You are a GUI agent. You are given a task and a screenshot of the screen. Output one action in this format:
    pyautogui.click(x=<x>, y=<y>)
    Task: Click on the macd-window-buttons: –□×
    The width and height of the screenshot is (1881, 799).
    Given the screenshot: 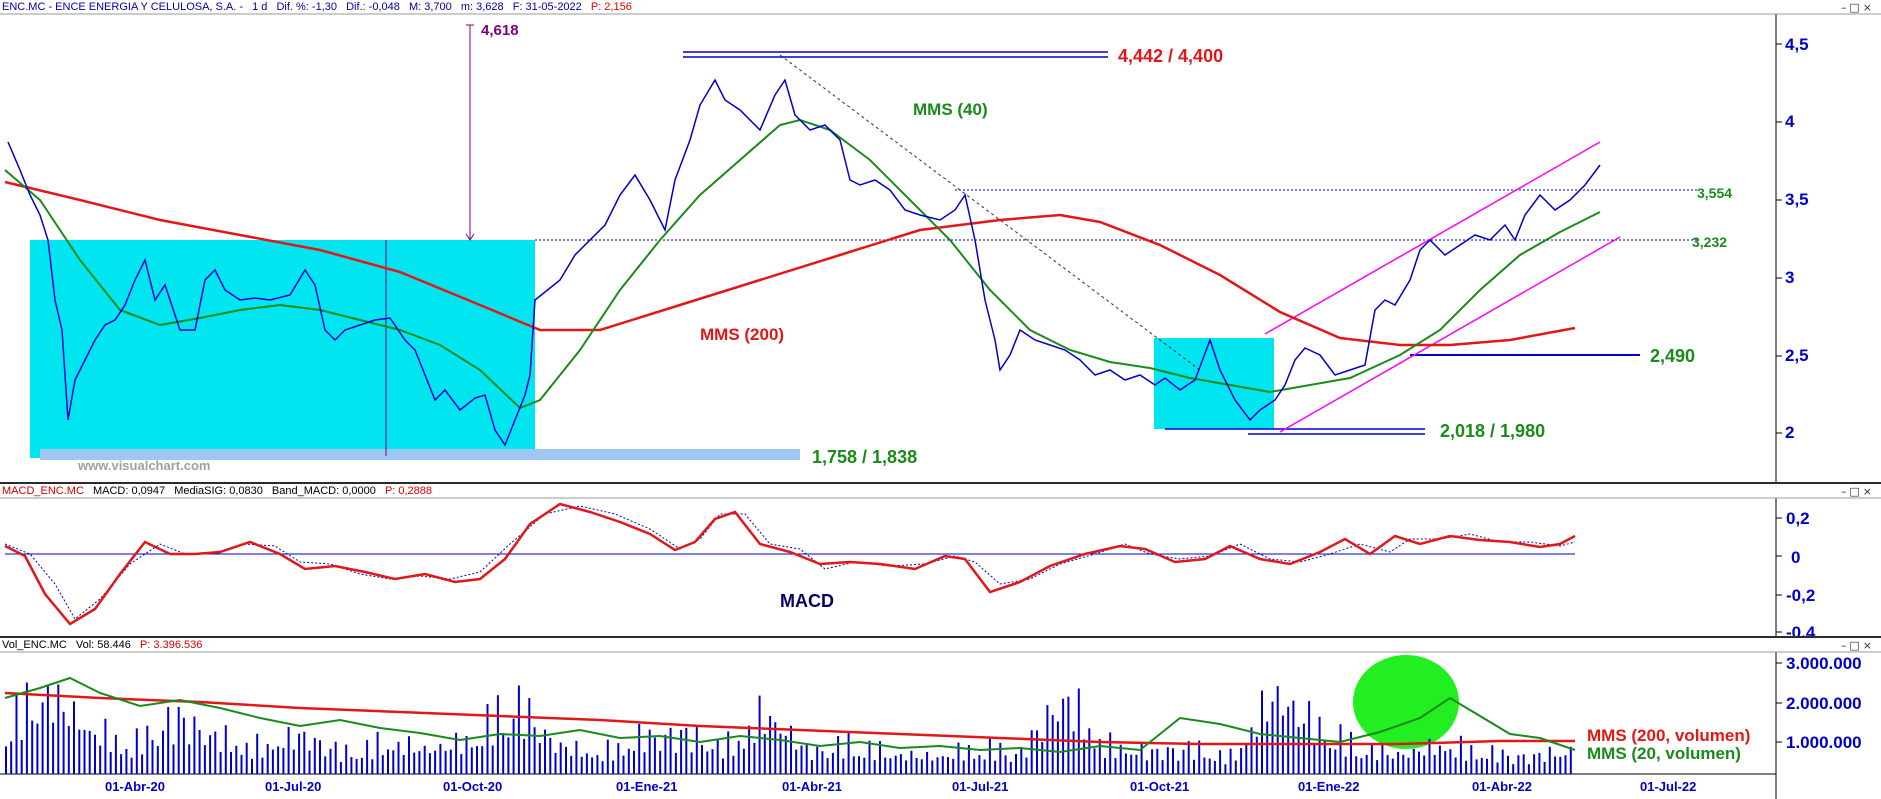 What is the action you would take?
    pyautogui.click(x=1857, y=491)
    